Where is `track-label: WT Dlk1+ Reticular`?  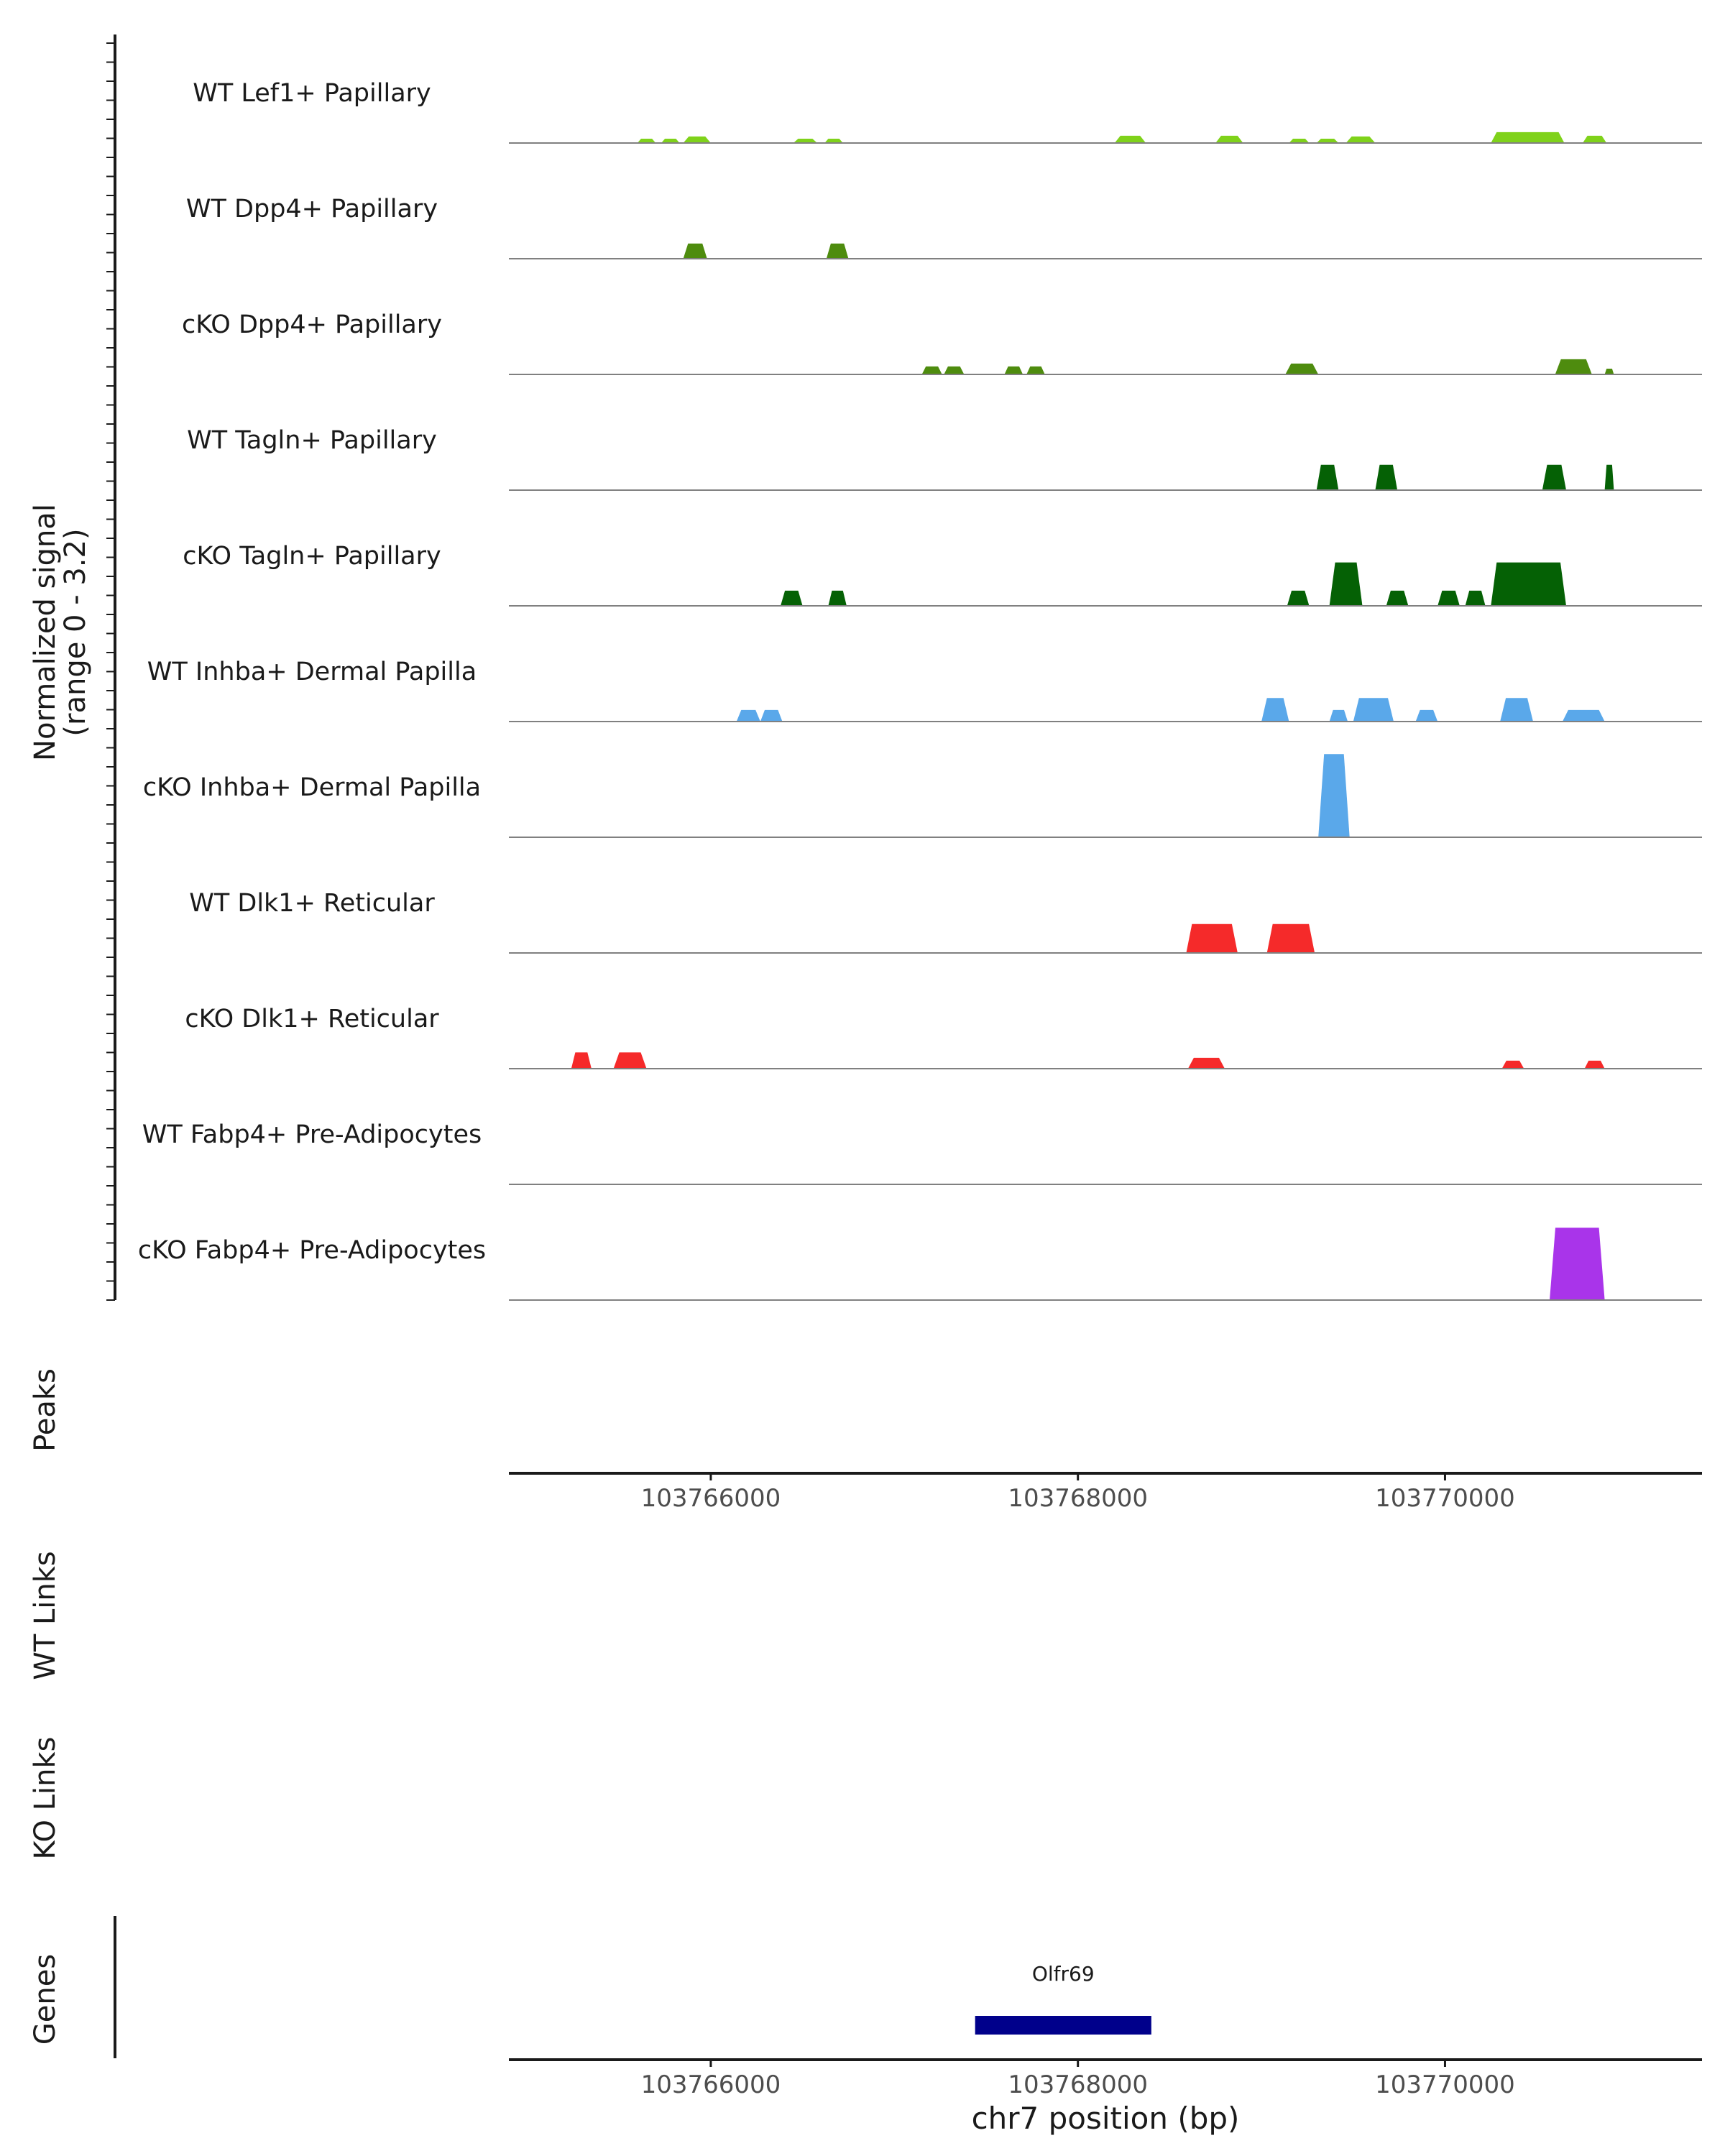
track-label: WT Dlk1+ Reticular is located at coordinates (312, 904).